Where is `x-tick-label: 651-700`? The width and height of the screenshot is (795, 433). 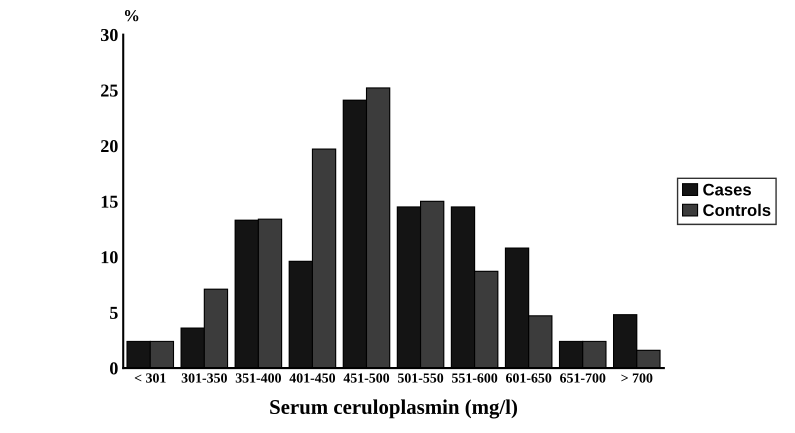
x-tick-label: 651-700 is located at coordinates (583, 378).